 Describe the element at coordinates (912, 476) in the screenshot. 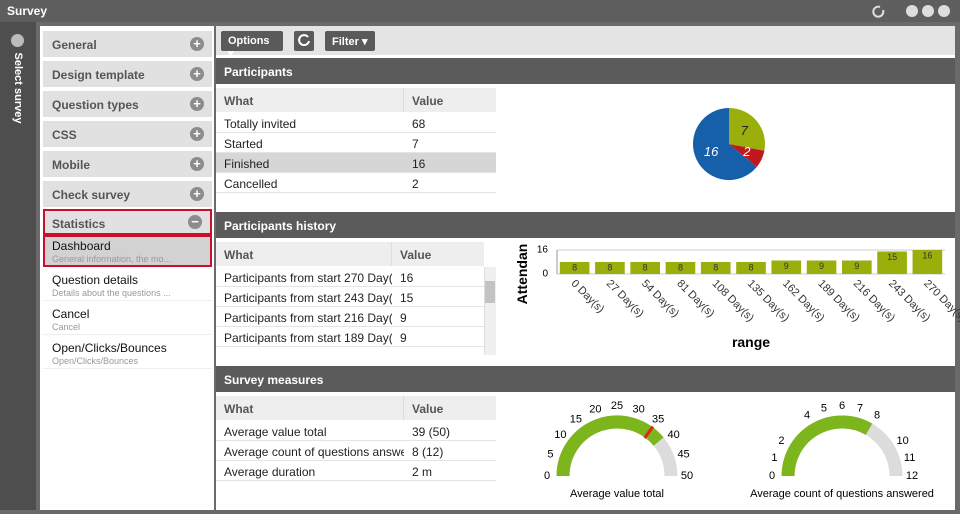

I see `gauge-tick-label: 12` at that location.